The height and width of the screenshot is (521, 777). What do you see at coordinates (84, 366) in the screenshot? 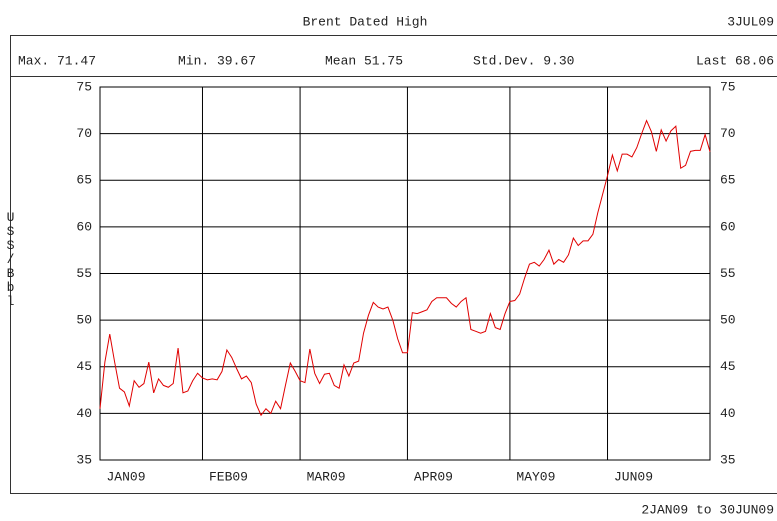
I see `y-tick-label: 45` at bounding box center [84, 366].